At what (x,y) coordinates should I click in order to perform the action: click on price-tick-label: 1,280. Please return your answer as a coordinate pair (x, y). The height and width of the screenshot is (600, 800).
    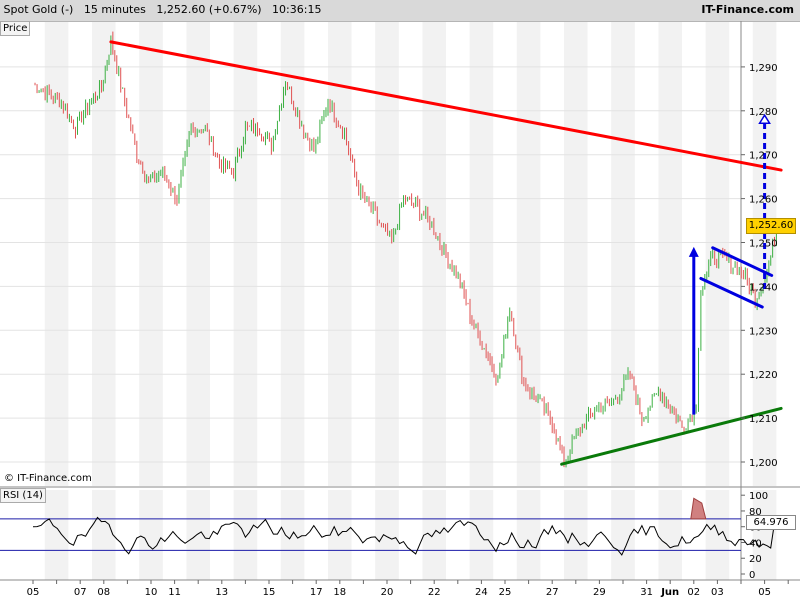
    Looking at the image, I should click on (763, 112).